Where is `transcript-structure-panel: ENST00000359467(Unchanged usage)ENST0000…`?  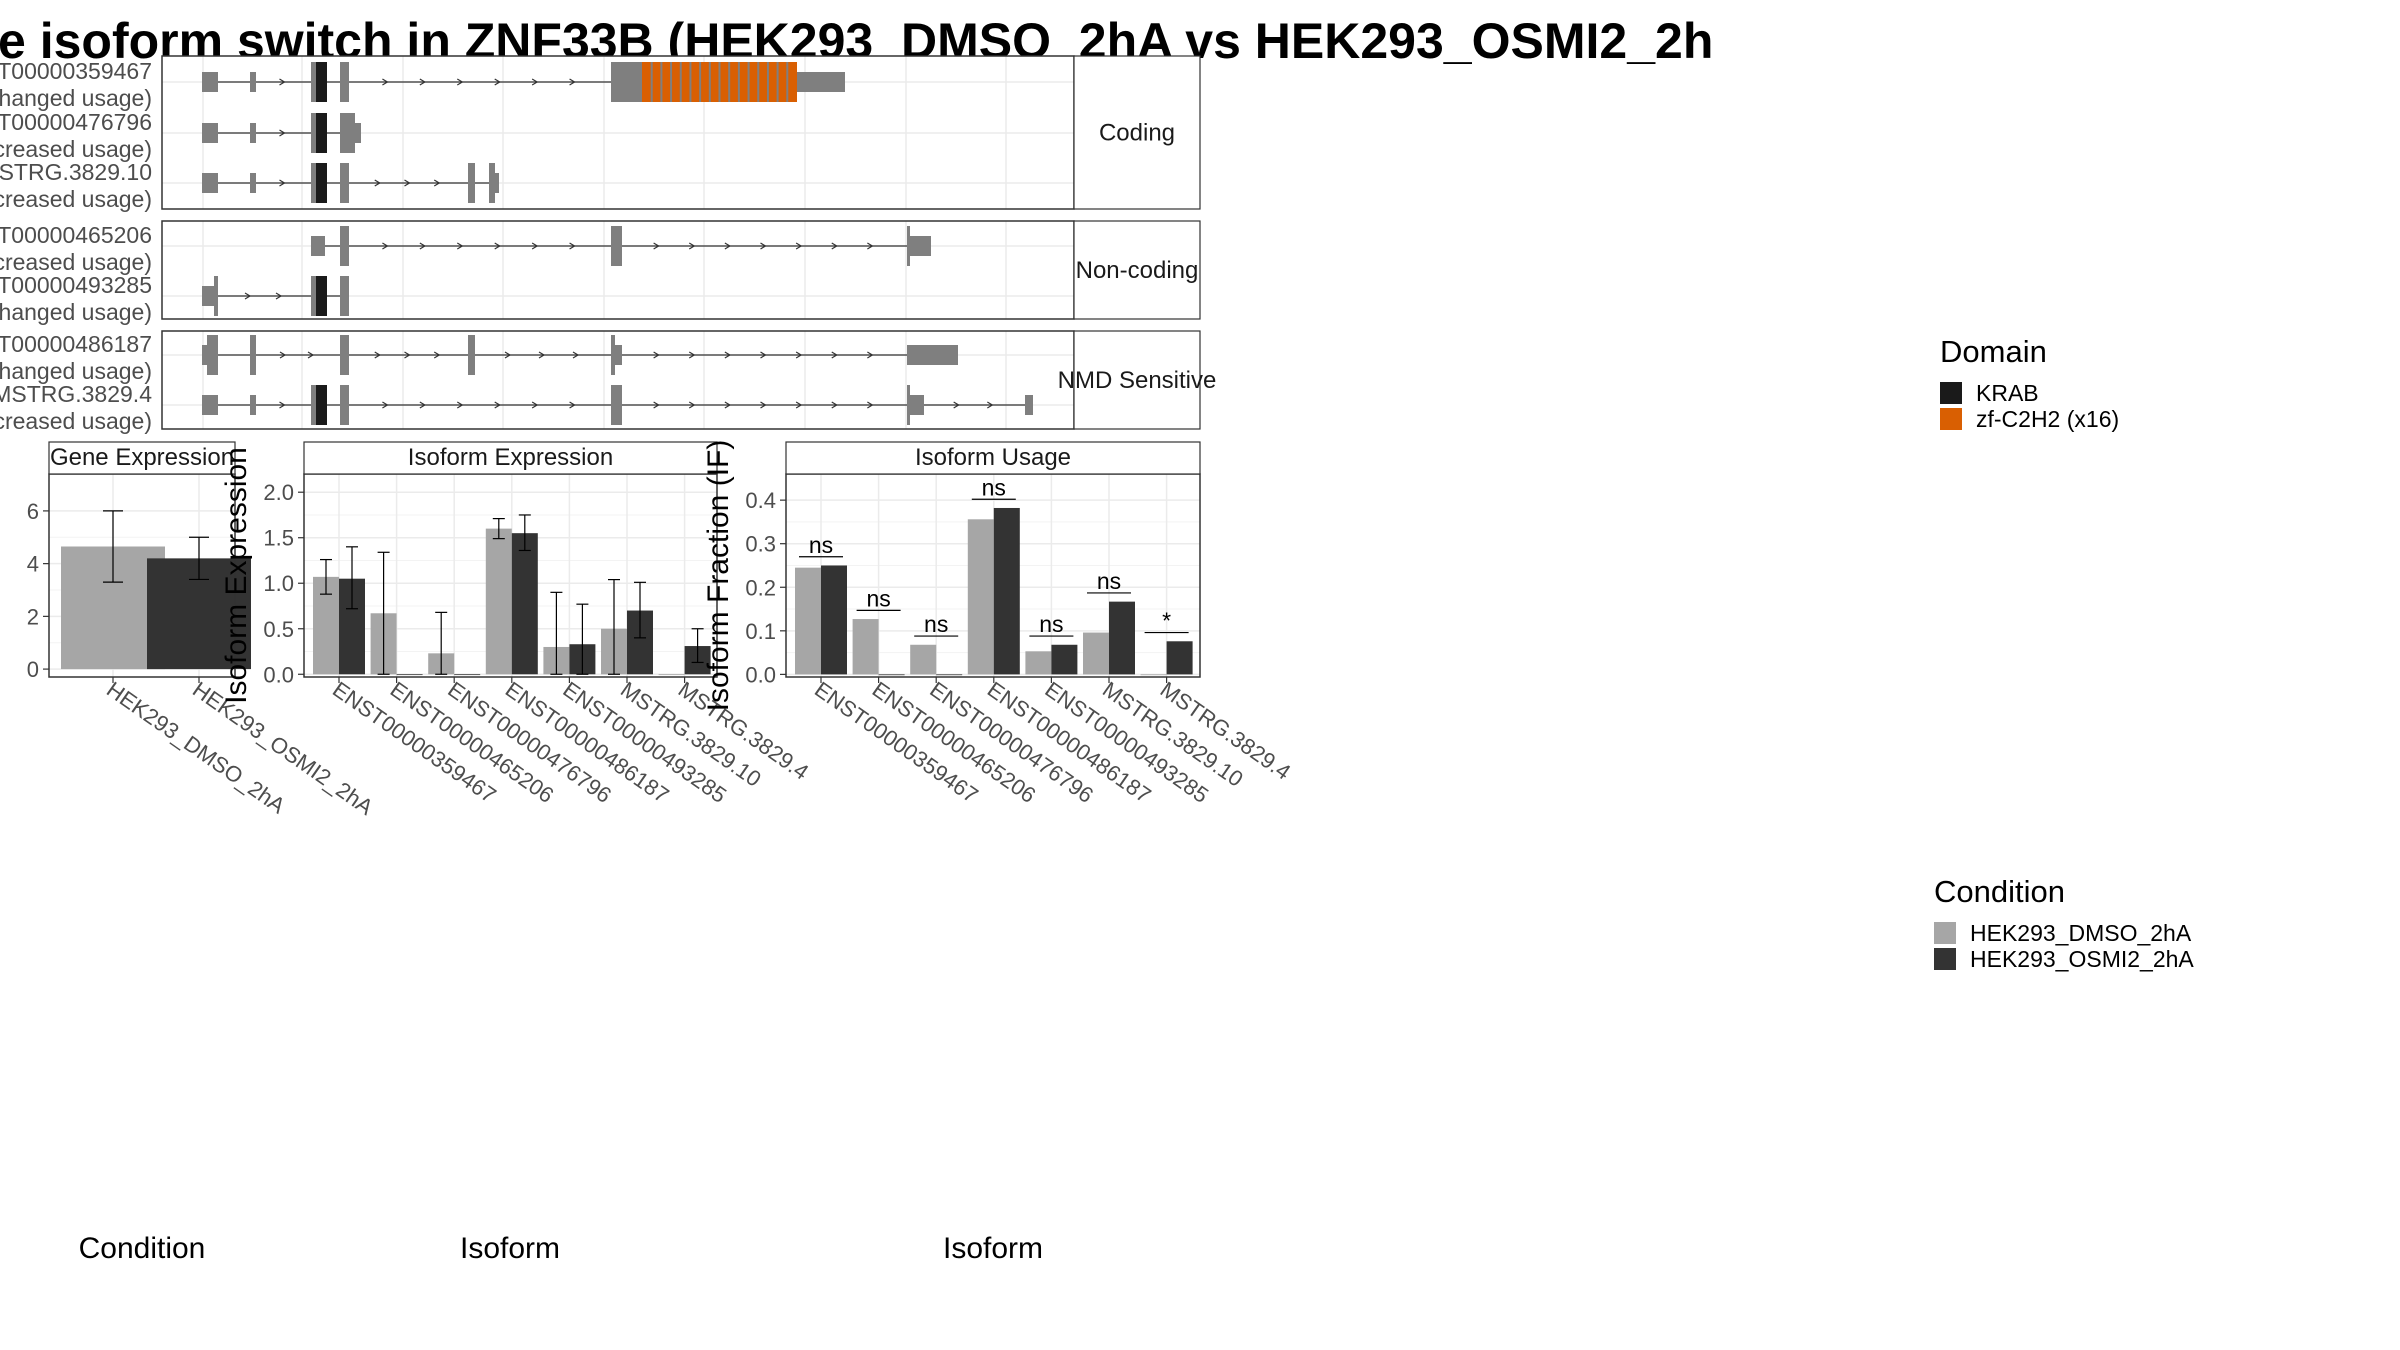 transcript-structure-panel: ENST00000359467(Unchanged usage)ENST0000… is located at coordinates (608, 244).